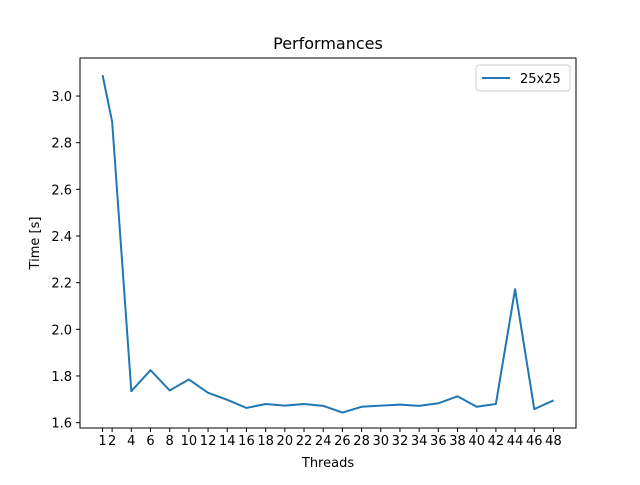 The height and width of the screenshot is (485, 640). Describe the element at coordinates (112, 441) in the screenshot. I see `x-tick-label: 2` at that location.